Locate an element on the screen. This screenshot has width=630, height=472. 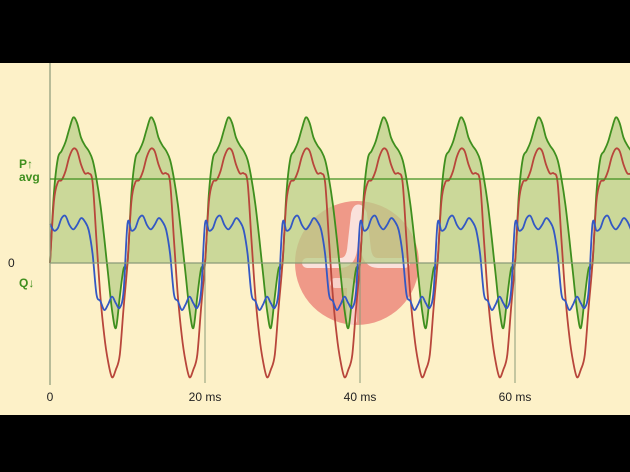
y-negative-label: Q↓ is located at coordinates (26, 283).